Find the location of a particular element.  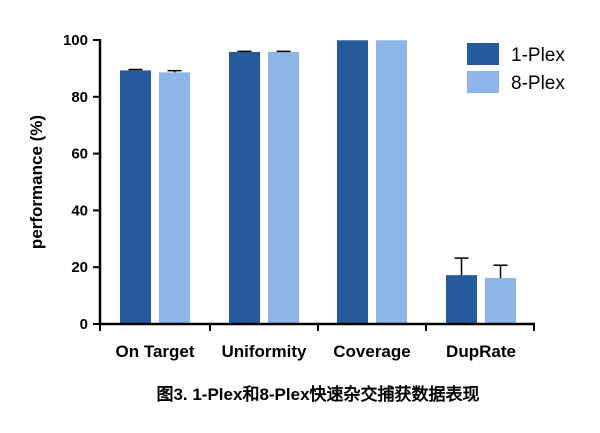

legend: 1-Plex 8-Plex is located at coordinates (516, 68).